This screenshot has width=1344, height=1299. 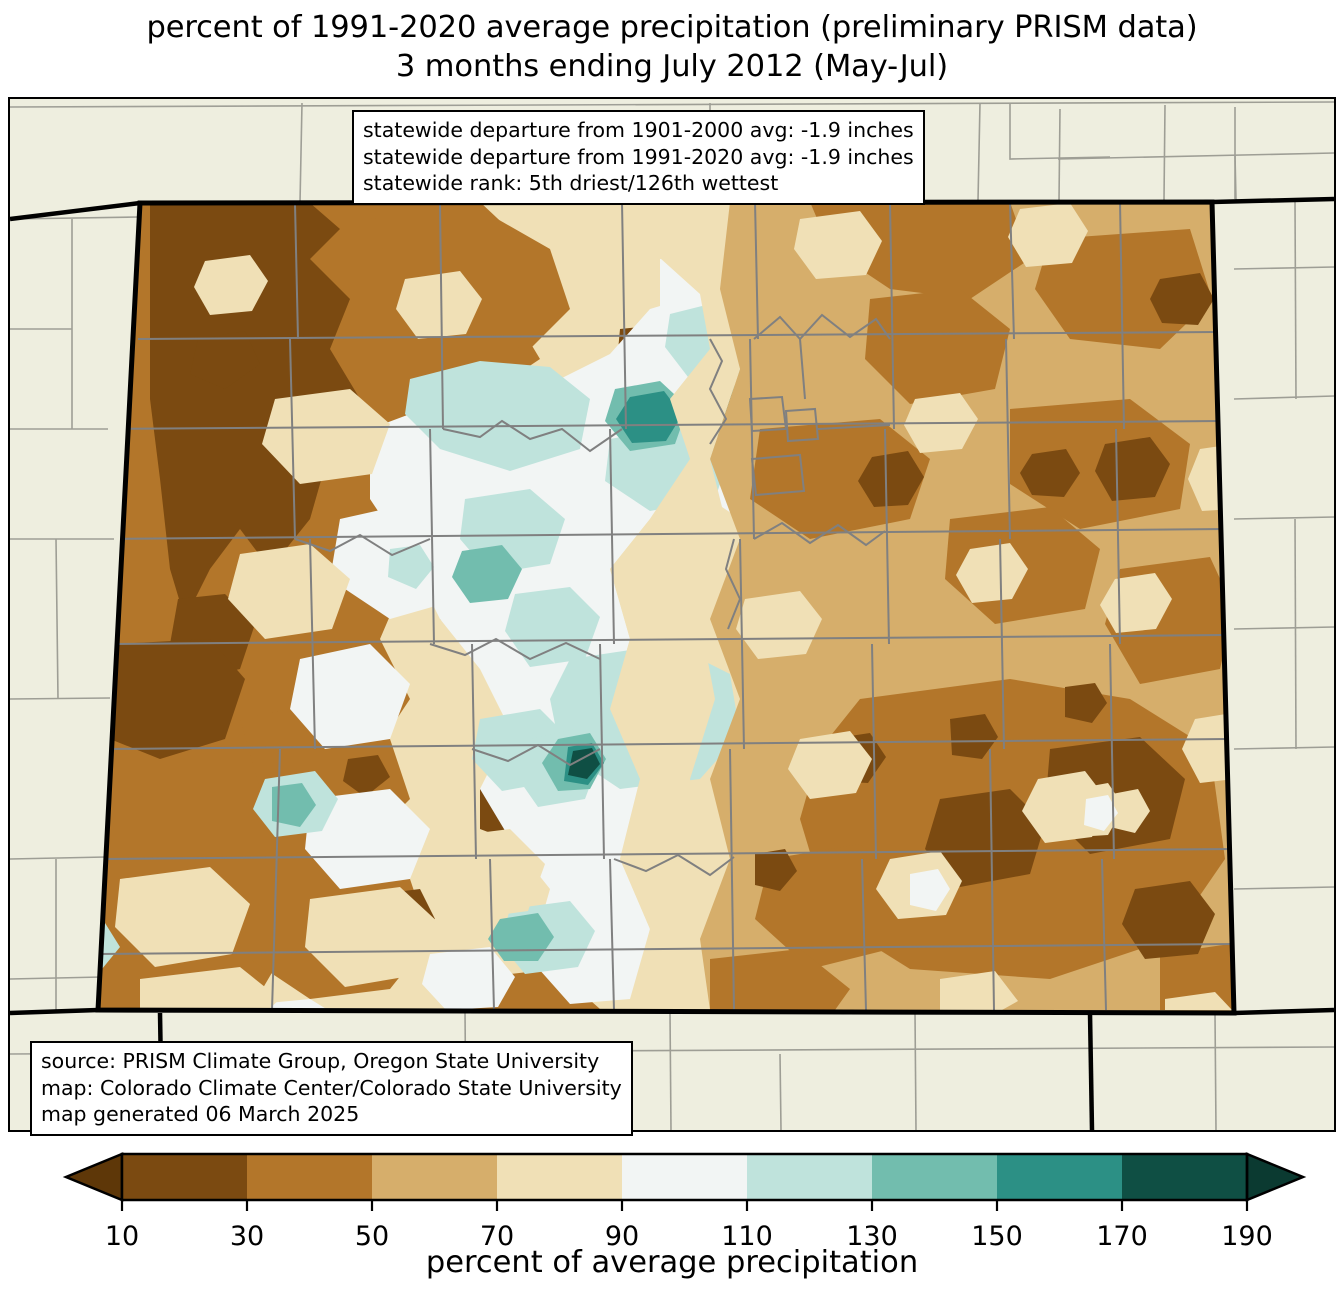 What do you see at coordinates (1276, 1177) in the screenshot?
I see `colorbar-over-arrow` at bounding box center [1276, 1177].